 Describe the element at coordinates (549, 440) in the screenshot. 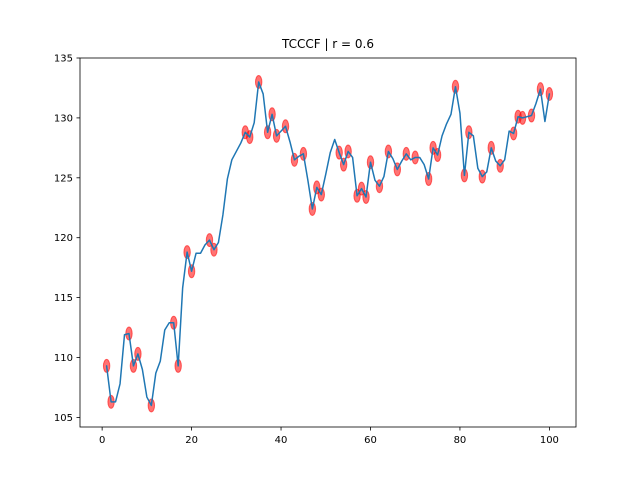

I see `x-tick-label: 100` at that location.